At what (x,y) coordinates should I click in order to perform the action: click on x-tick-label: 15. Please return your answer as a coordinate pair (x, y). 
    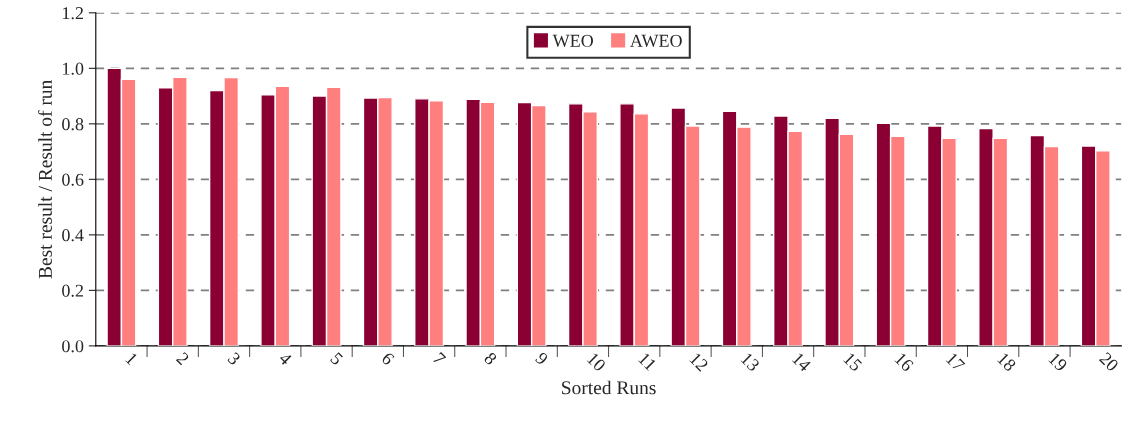
    Looking at the image, I should click on (853, 362).